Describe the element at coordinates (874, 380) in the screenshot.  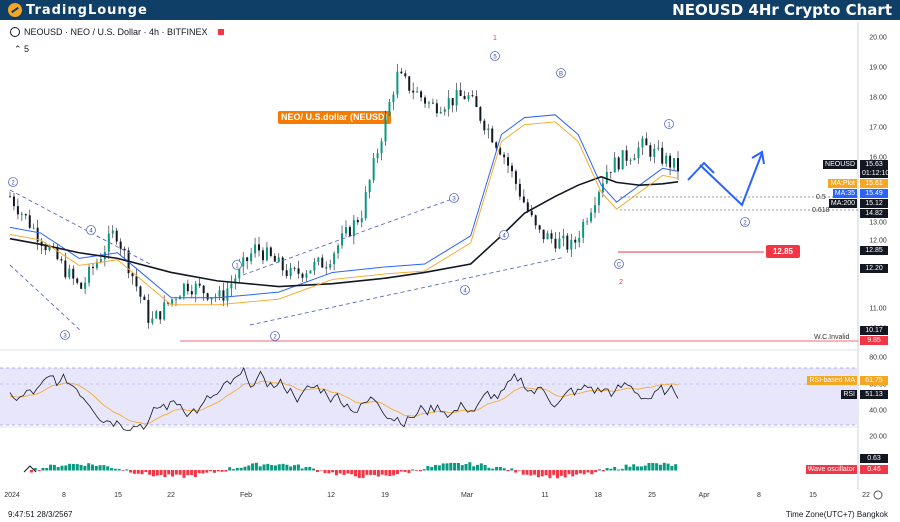
I see `rsi-ma-value-tag: 61.75` at that location.